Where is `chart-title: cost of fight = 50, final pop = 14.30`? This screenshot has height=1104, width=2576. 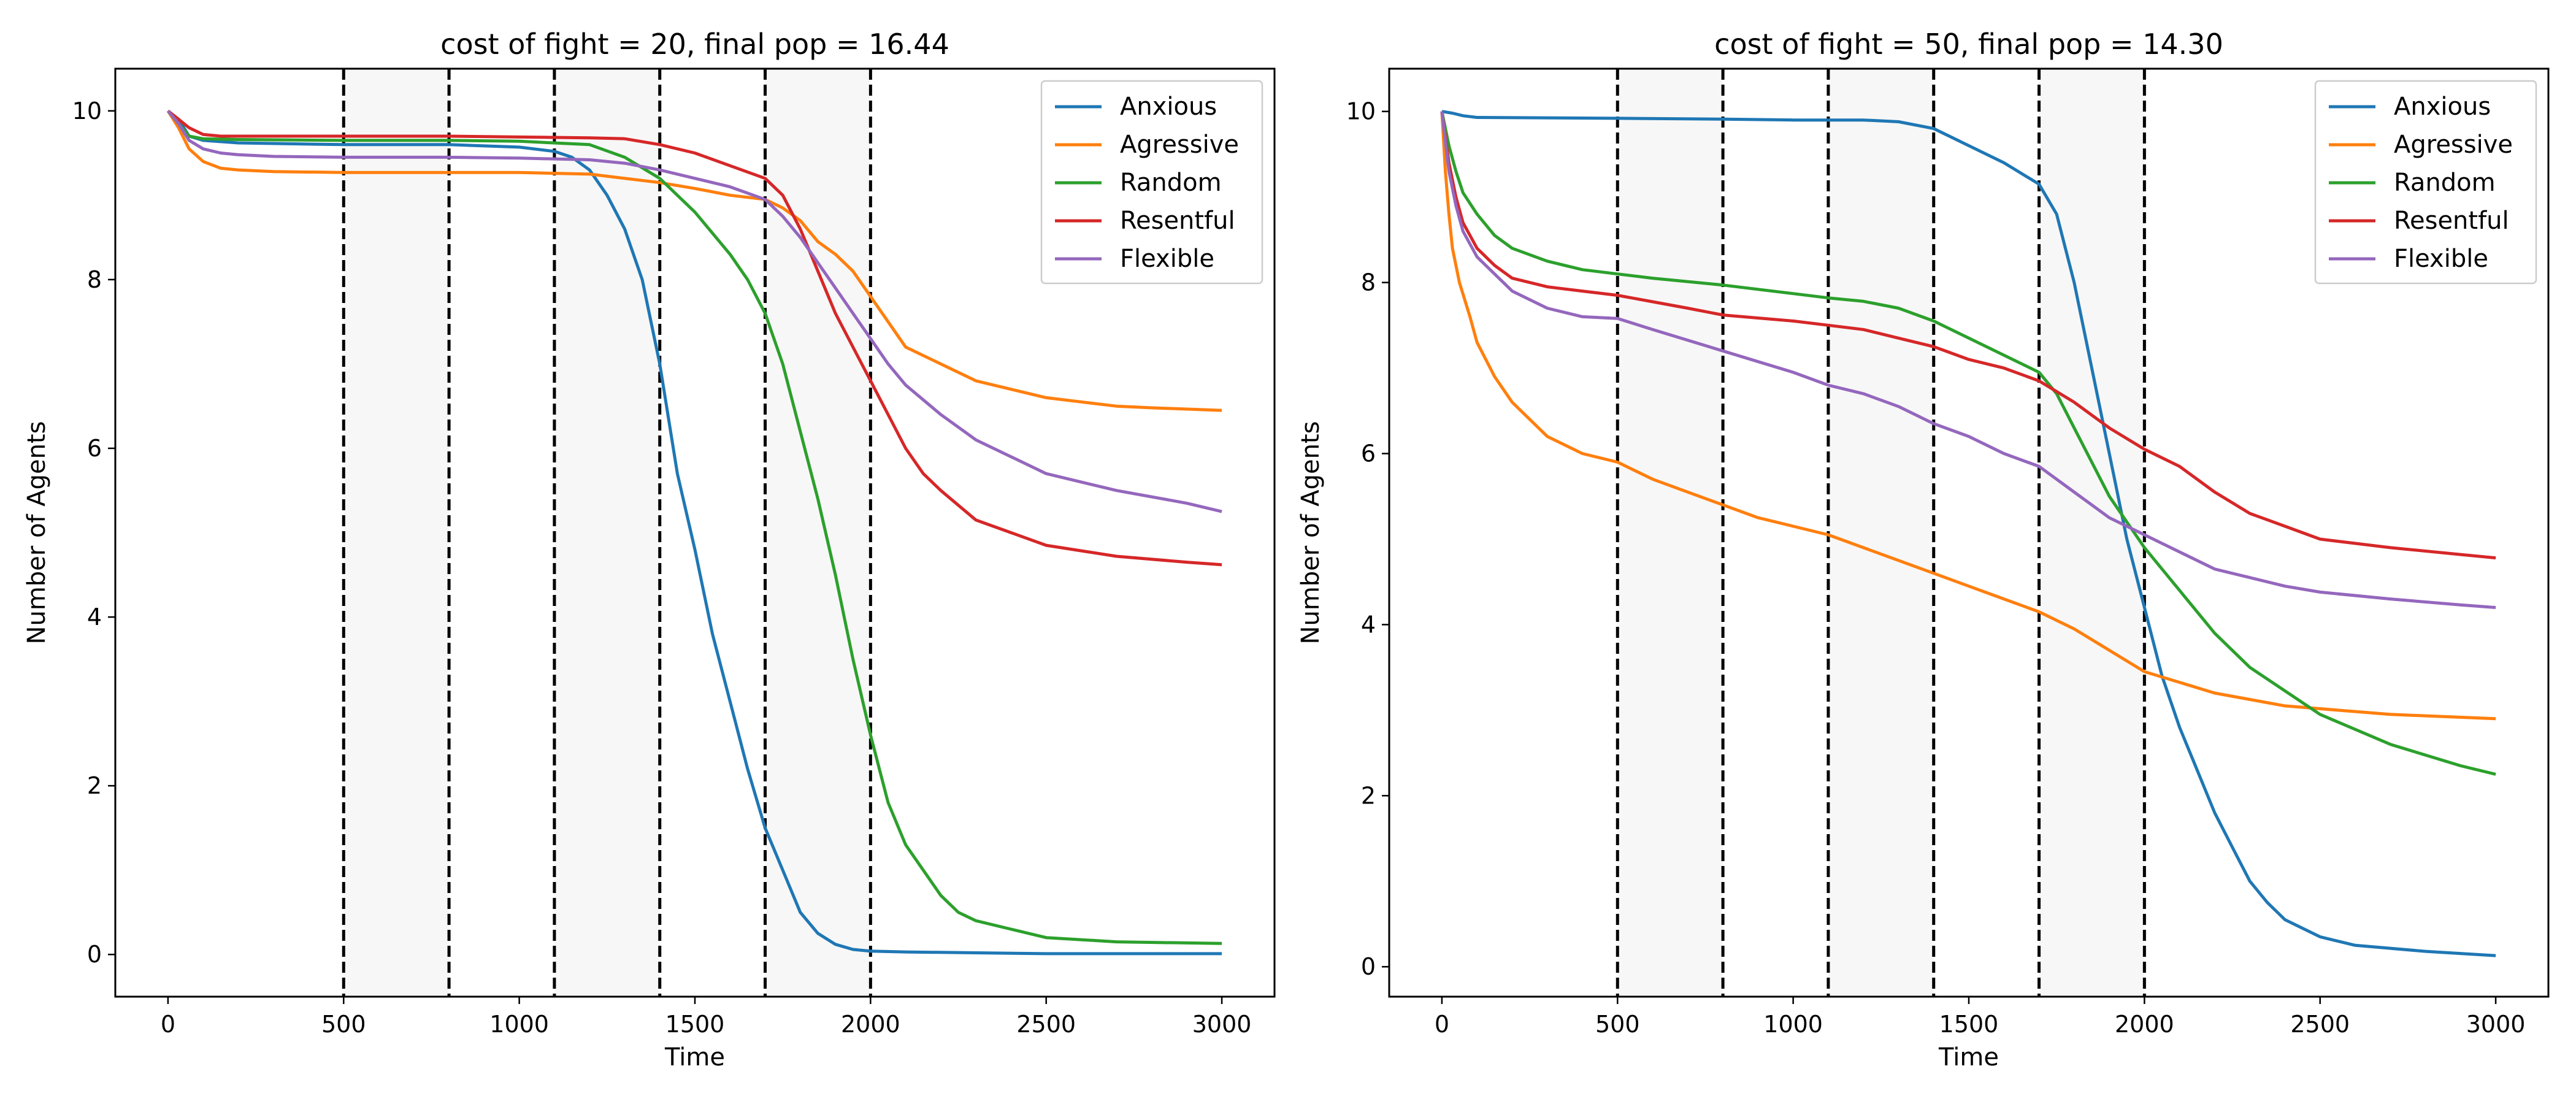 chart-title: cost of fight = 50, final pop = 14.30 is located at coordinates (1968, 44).